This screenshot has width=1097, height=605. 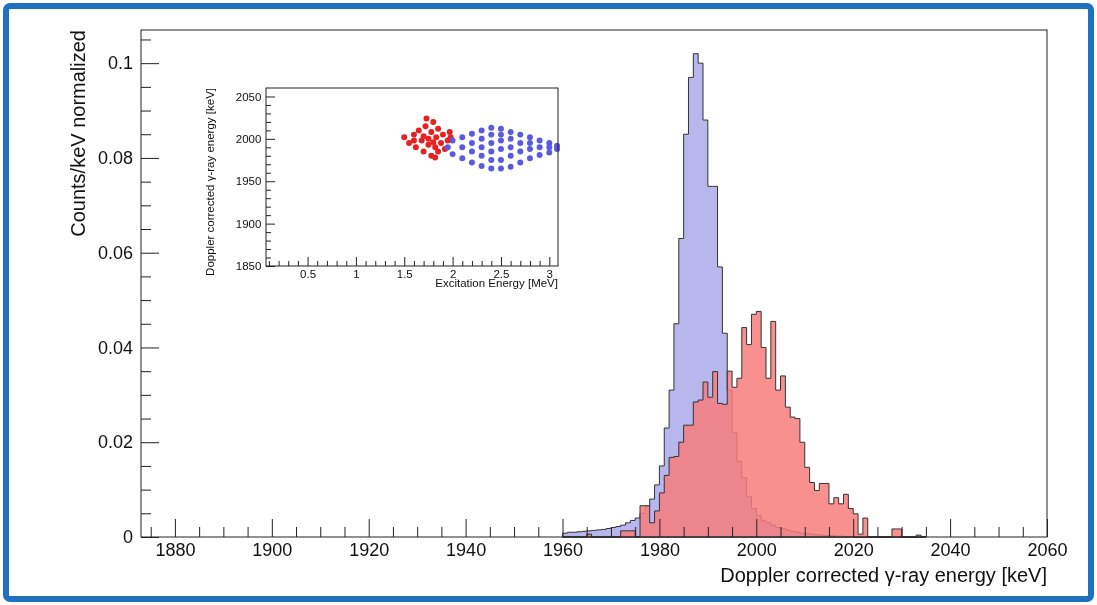 What do you see at coordinates (308, 273) in the screenshot?
I see `x-tick-label: 0.5` at bounding box center [308, 273].